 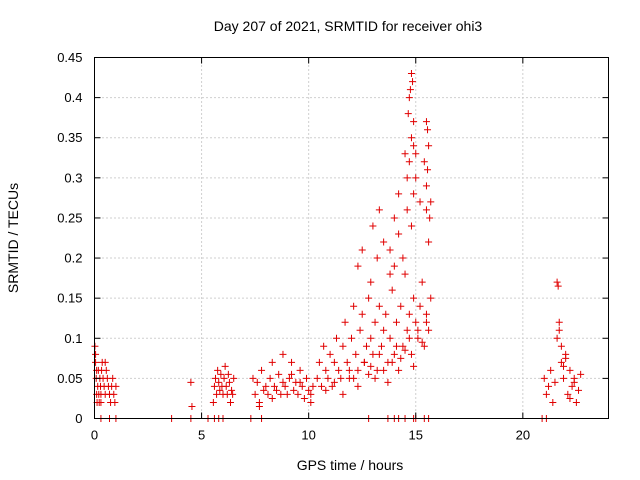 I want to click on x-tick-label: 5, so click(x=201, y=435).